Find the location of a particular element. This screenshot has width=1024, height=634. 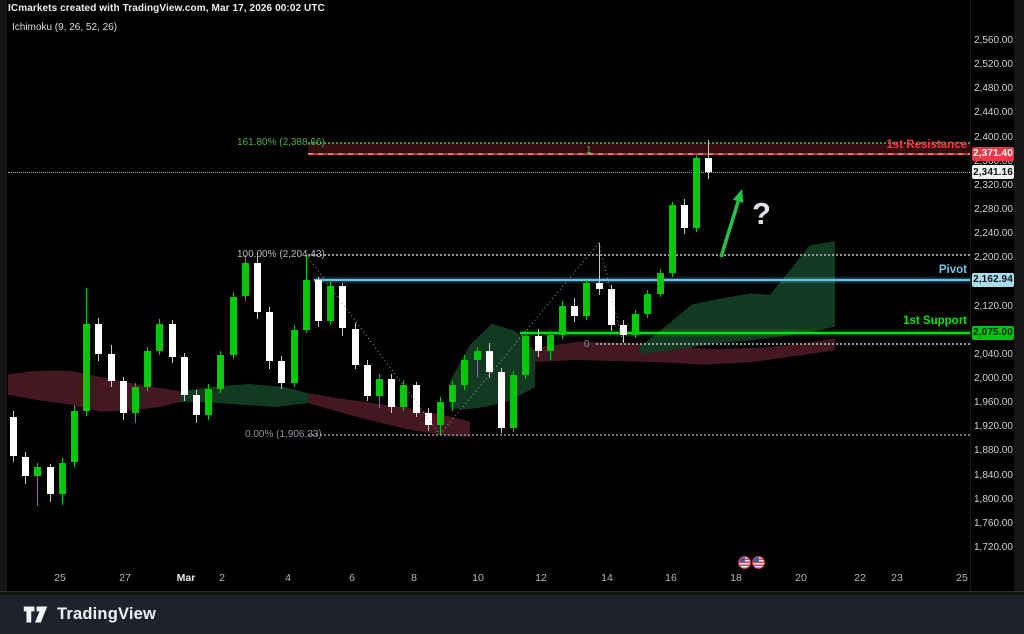

pivot-price-badge: 2,162.94 is located at coordinates (993, 279).